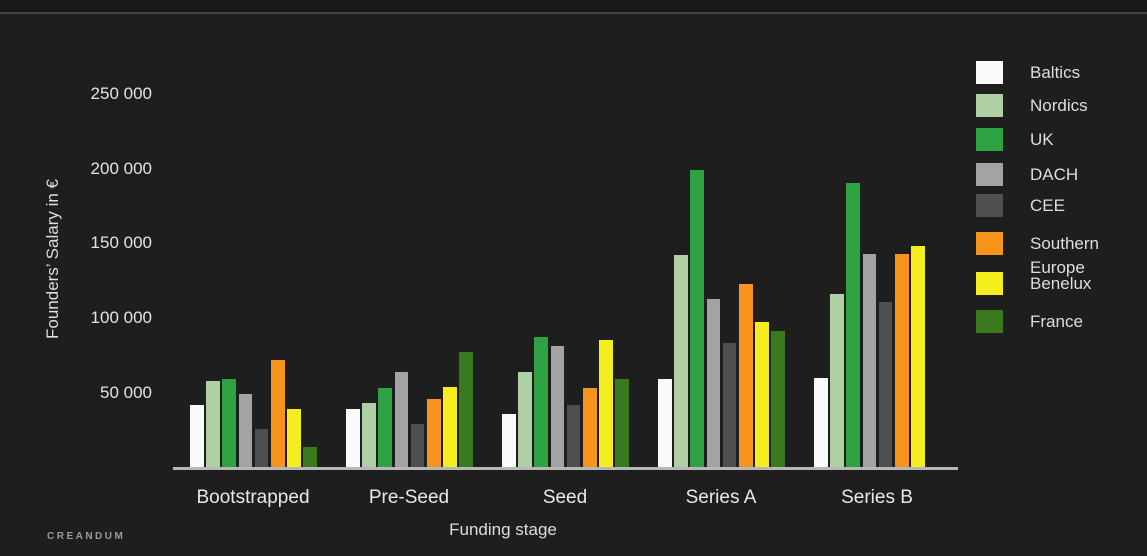  What do you see at coordinates (126, 392) in the screenshot?
I see `y-tick-50000: 50 000` at bounding box center [126, 392].